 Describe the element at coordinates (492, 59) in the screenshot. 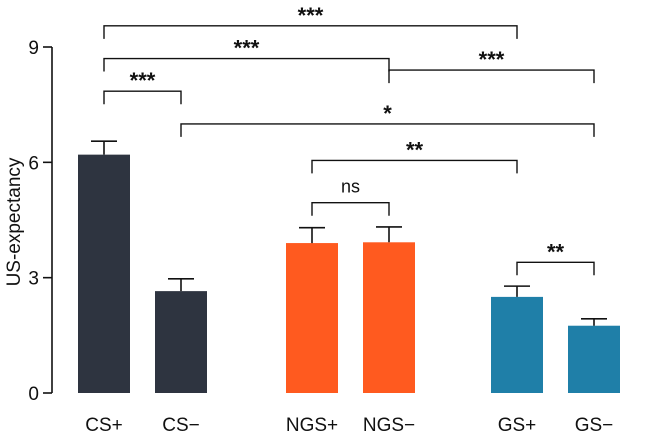

I see `significance-label-3: ***` at that location.